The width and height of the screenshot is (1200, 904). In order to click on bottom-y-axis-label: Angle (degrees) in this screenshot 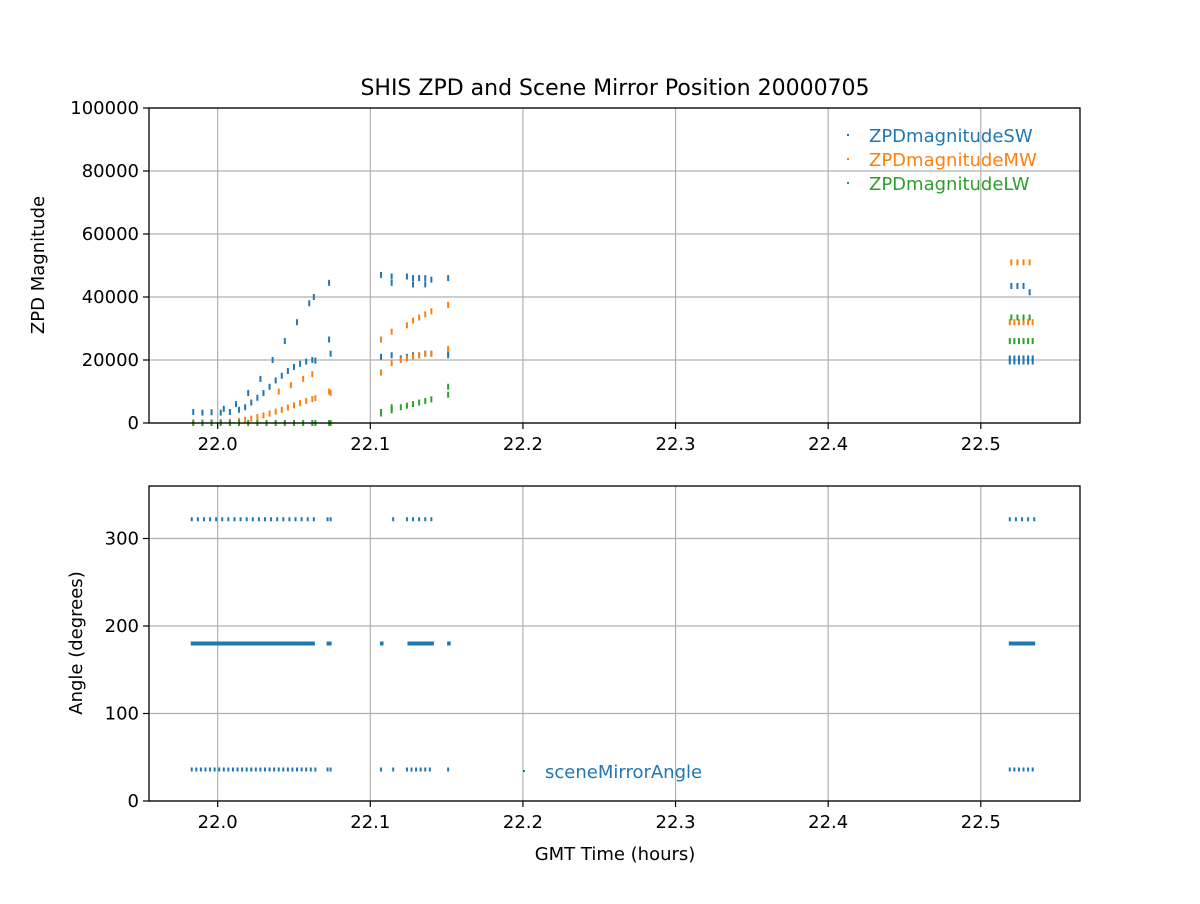, I will do `click(76, 642)`.